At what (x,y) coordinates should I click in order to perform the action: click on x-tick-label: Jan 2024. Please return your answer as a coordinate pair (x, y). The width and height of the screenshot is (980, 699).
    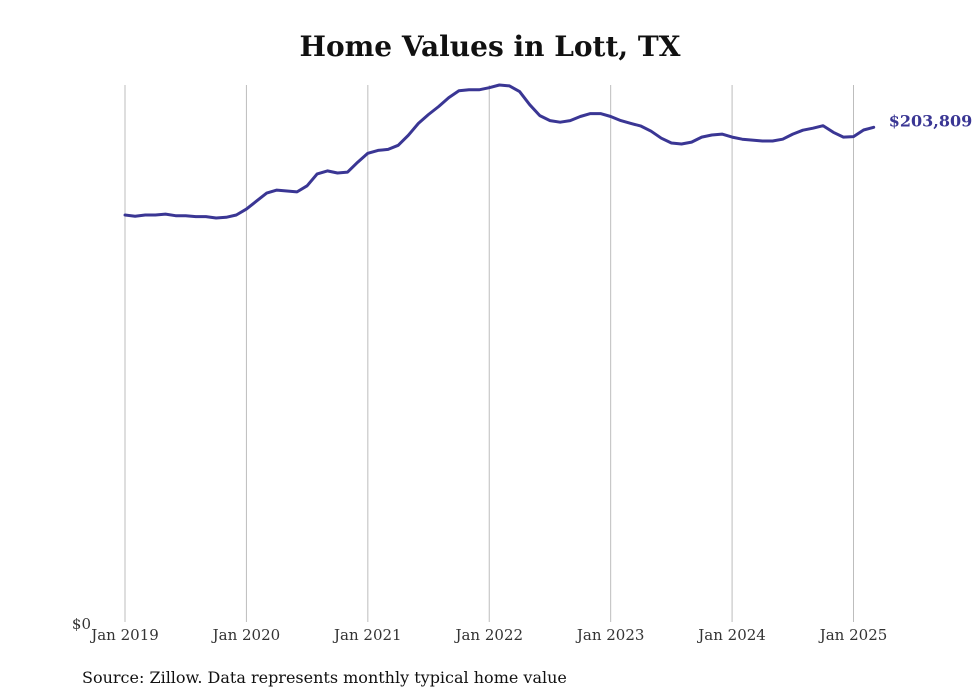
    Looking at the image, I should click on (731, 635).